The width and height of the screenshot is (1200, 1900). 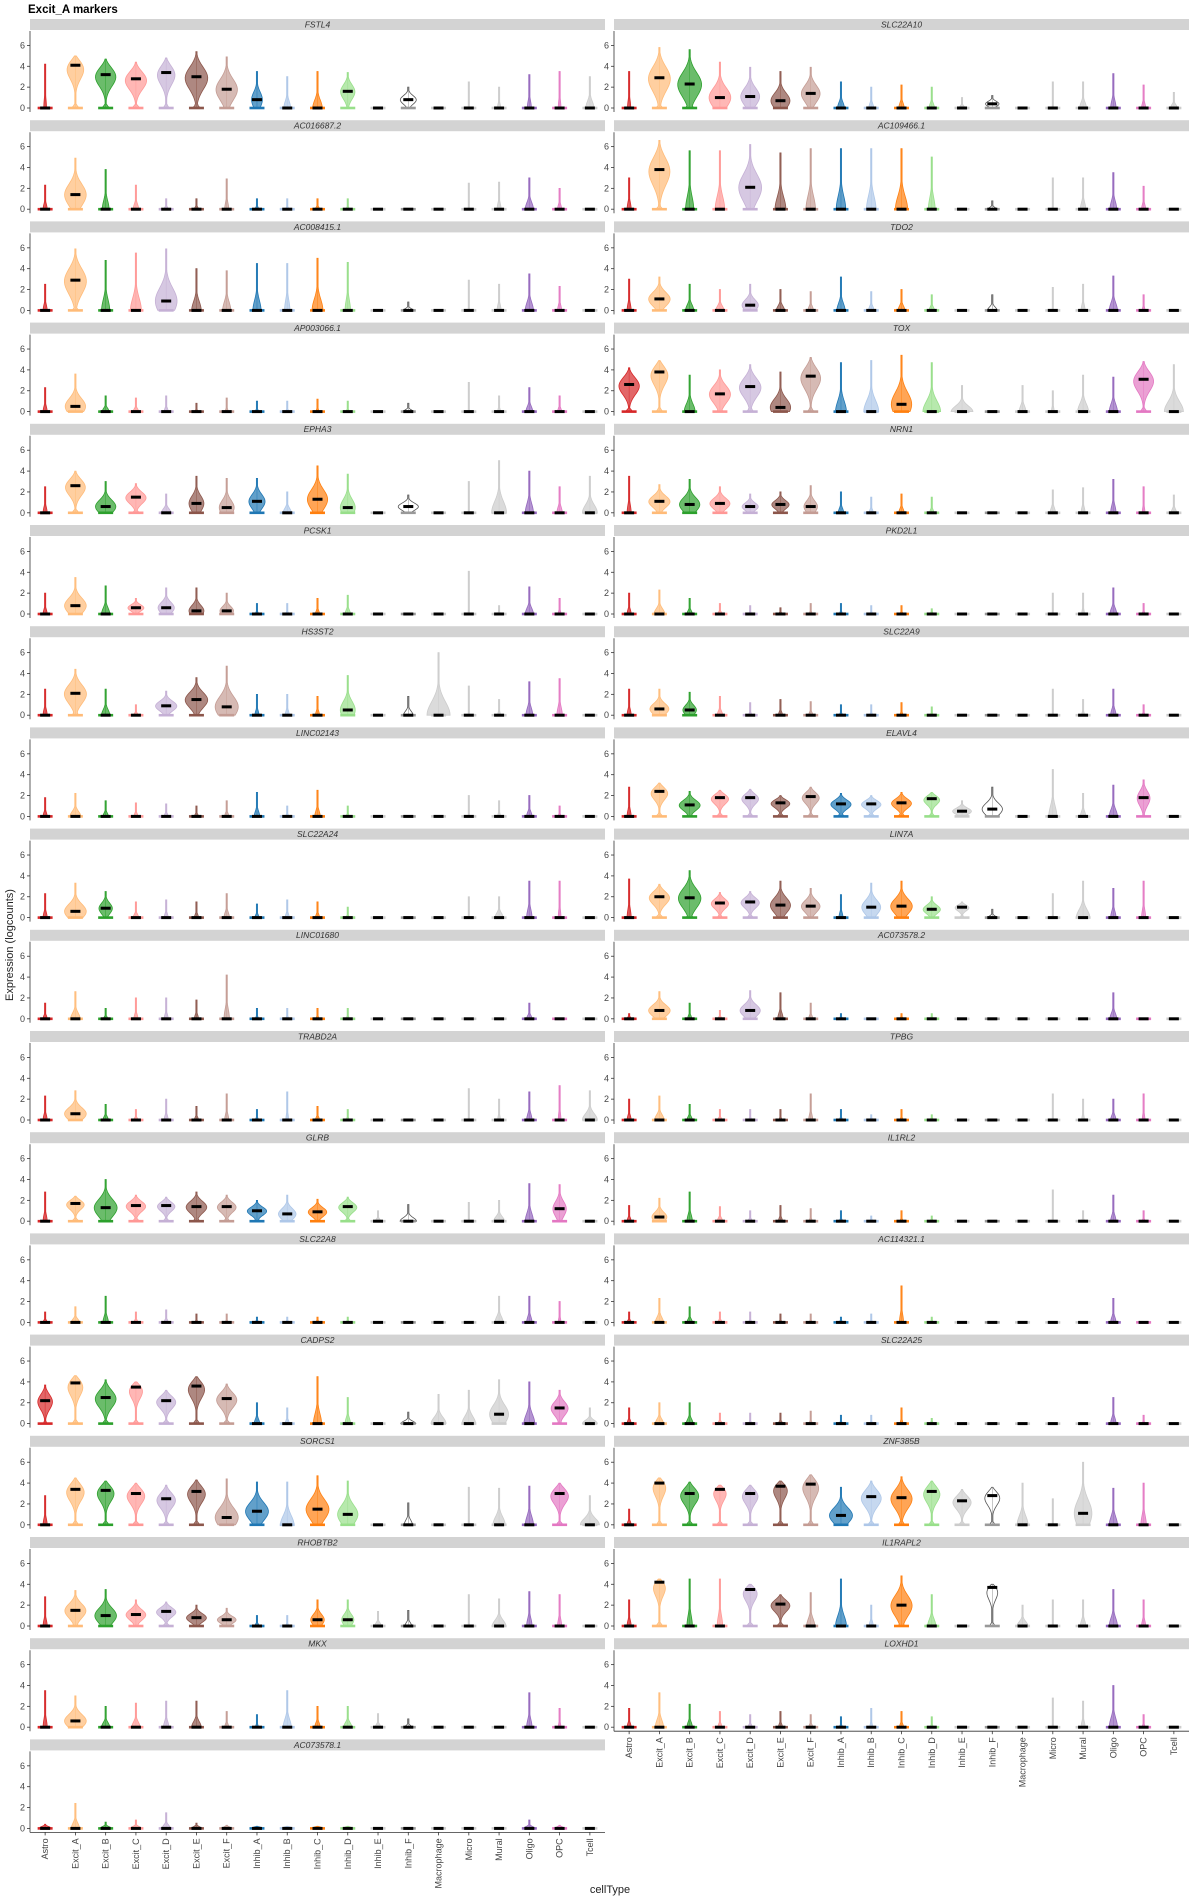 What do you see at coordinates (166, 703) in the screenshot?
I see `violin-Excit_D` at bounding box center [166, 703].